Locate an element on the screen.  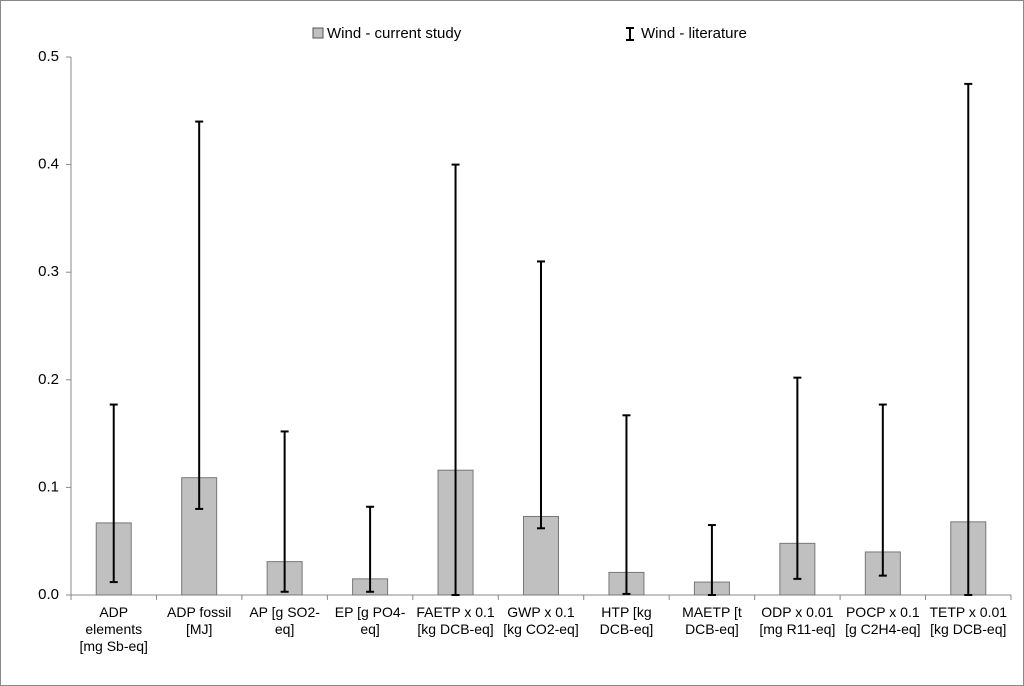
x-tick-label: ADP elements [mg Sb-eq] is located at coordinates (113, 629).